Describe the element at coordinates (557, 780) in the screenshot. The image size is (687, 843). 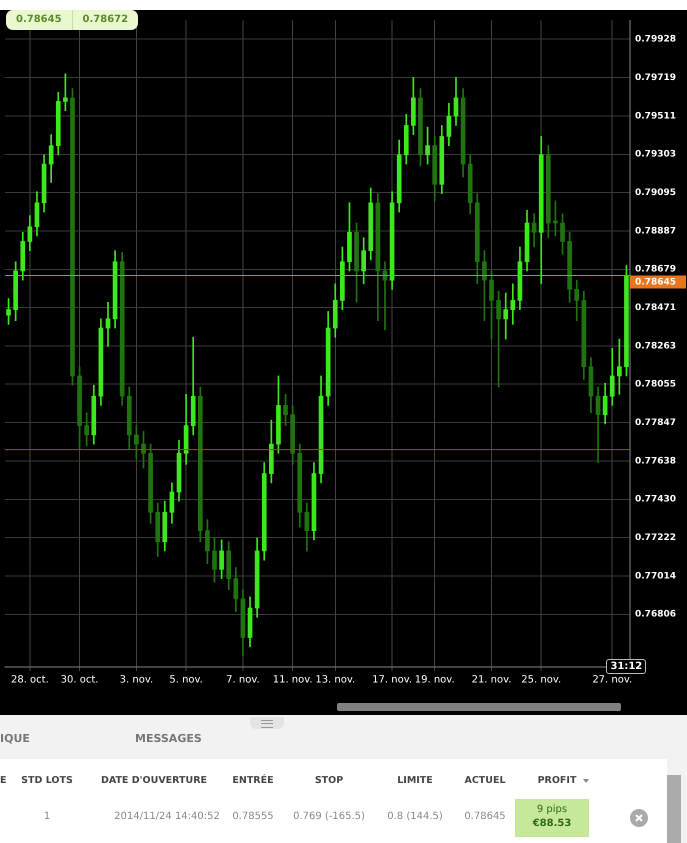
I see `text: PROFIT` at that location.